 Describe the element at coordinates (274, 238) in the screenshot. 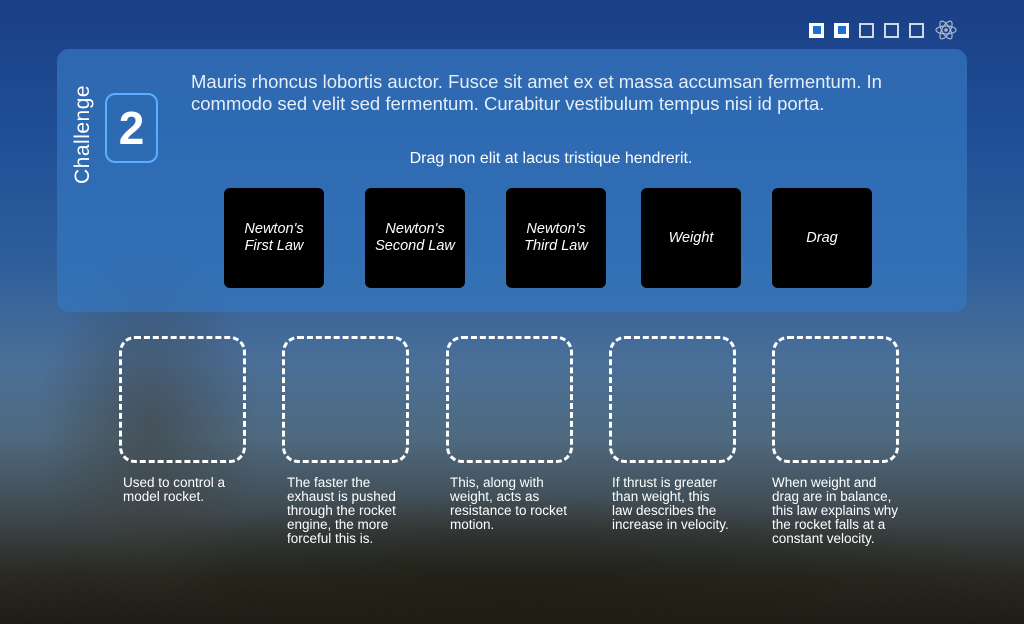

I see `drag-tile-newtons-first-law: Newton's First Law` at that location.